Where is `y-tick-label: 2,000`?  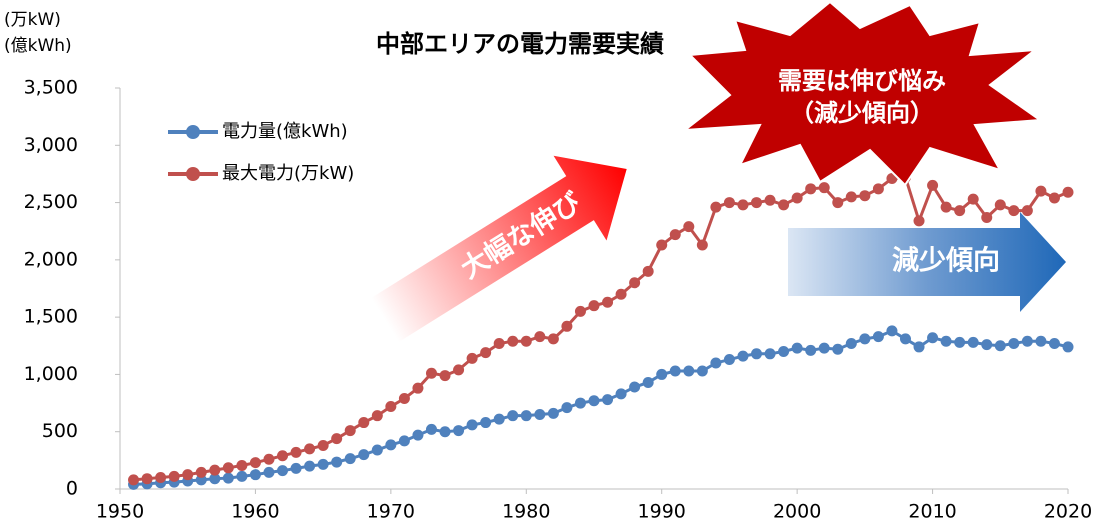 y-tick-label: 2,000 is located at coordinates (51, 259).